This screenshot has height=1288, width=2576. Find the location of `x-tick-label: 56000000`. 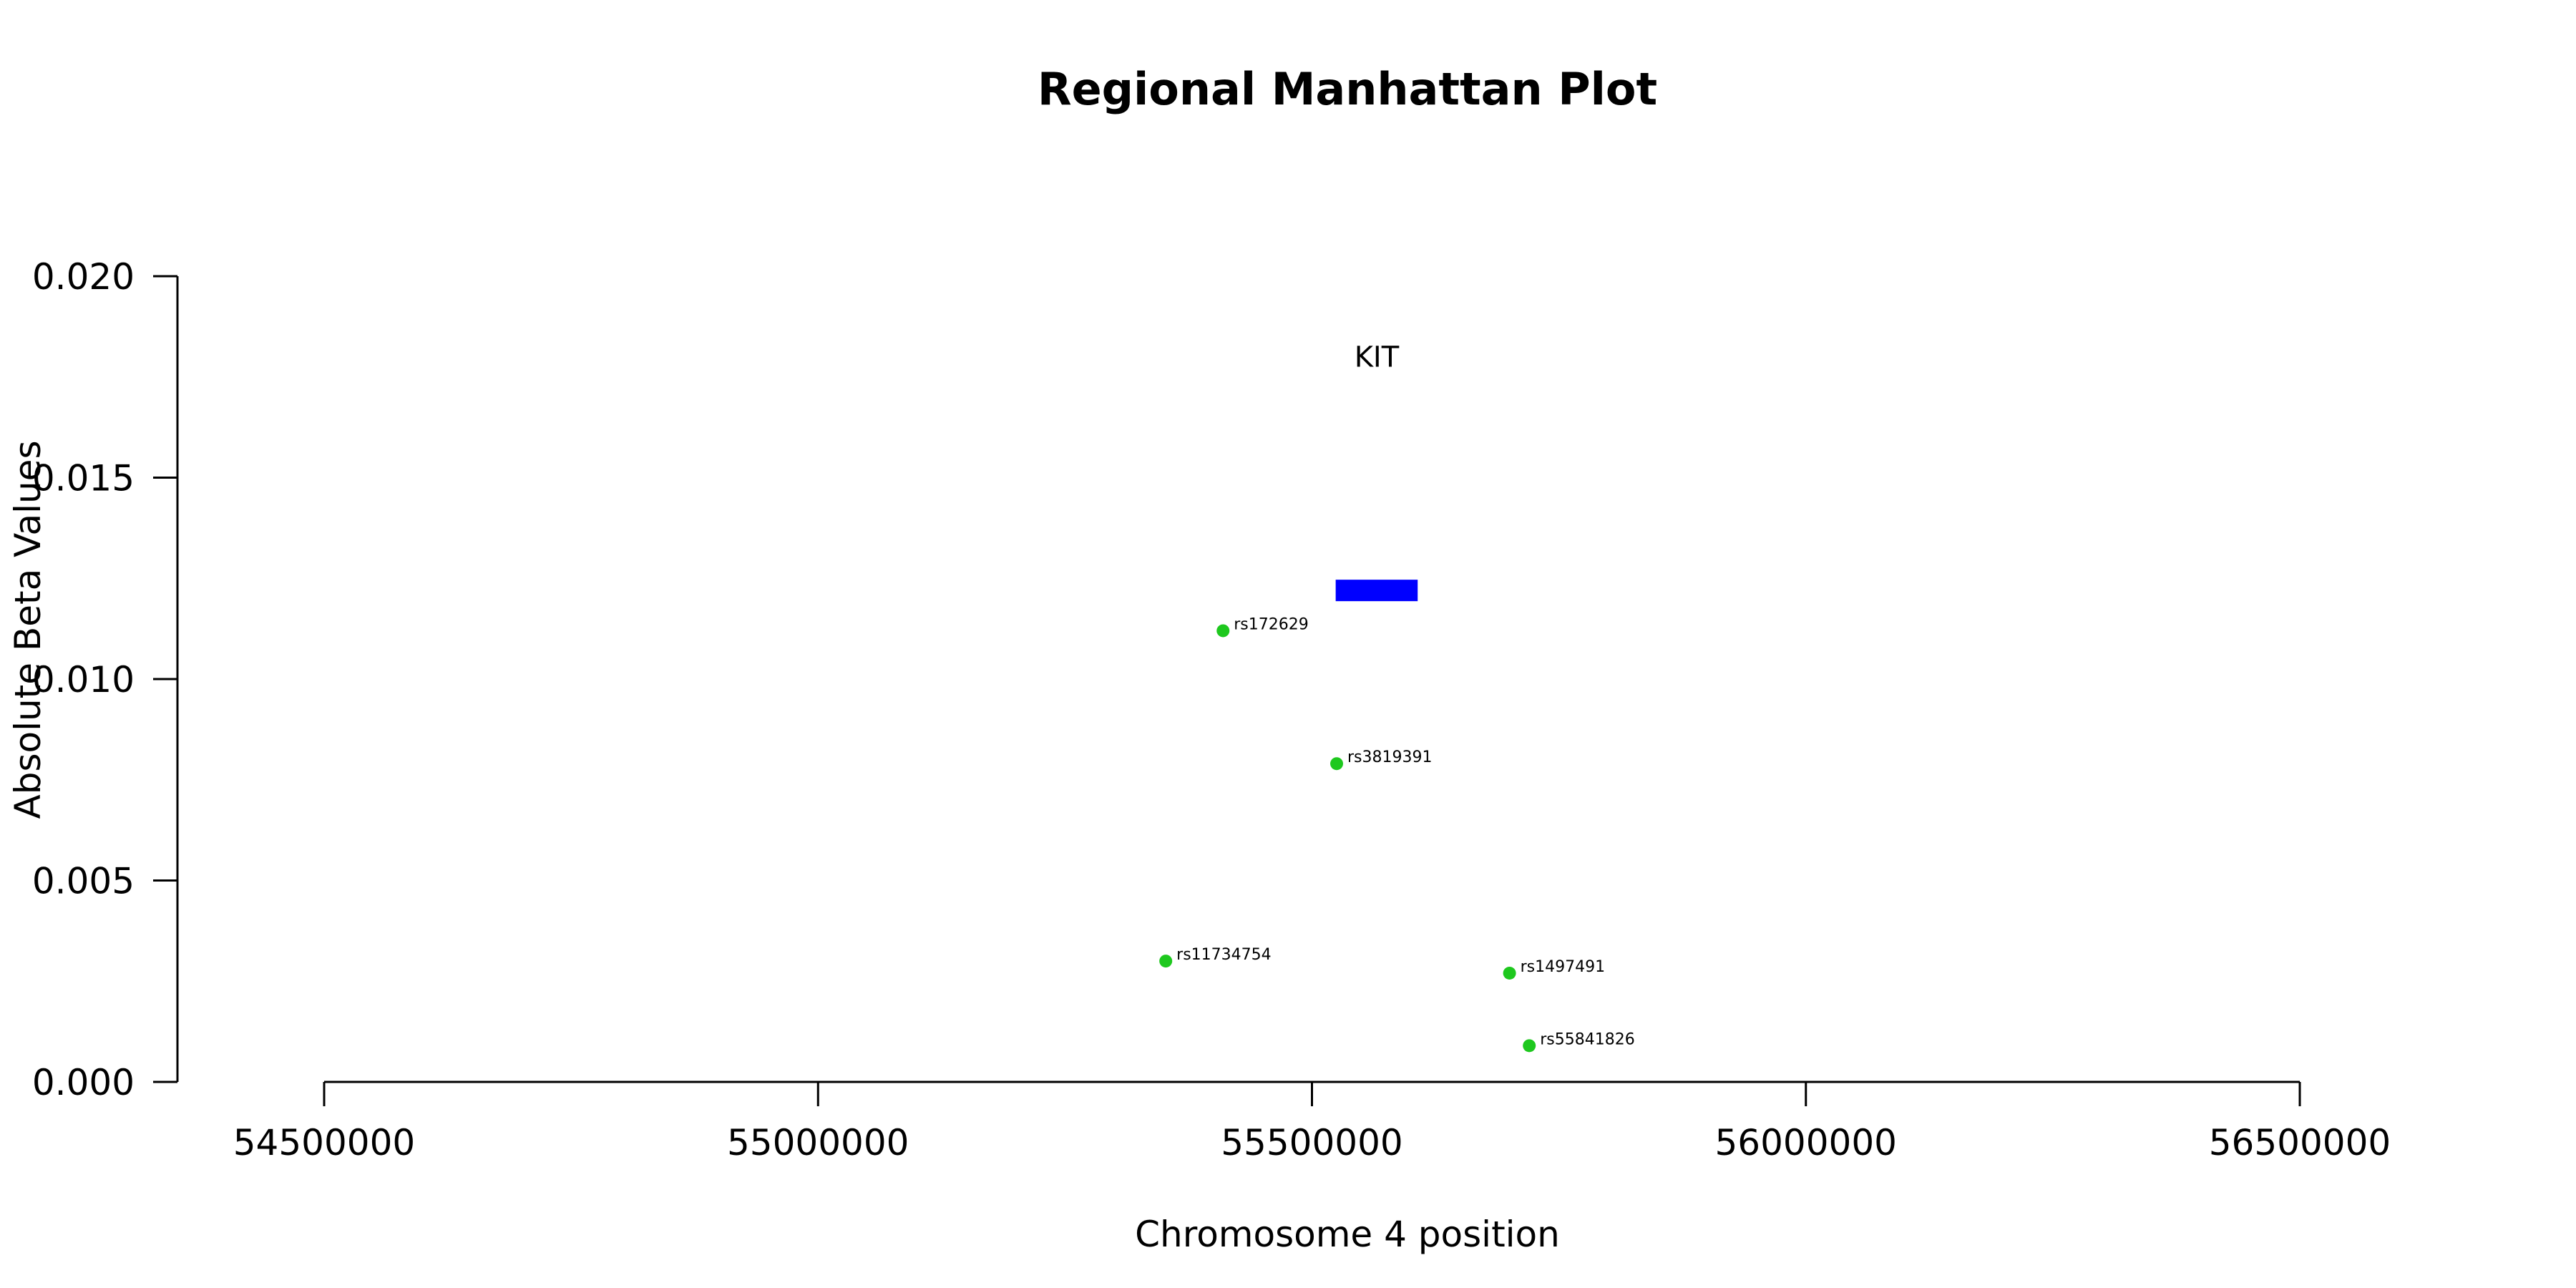

x-tick-label: 56000000 is located at coordinates (1806, 1142).